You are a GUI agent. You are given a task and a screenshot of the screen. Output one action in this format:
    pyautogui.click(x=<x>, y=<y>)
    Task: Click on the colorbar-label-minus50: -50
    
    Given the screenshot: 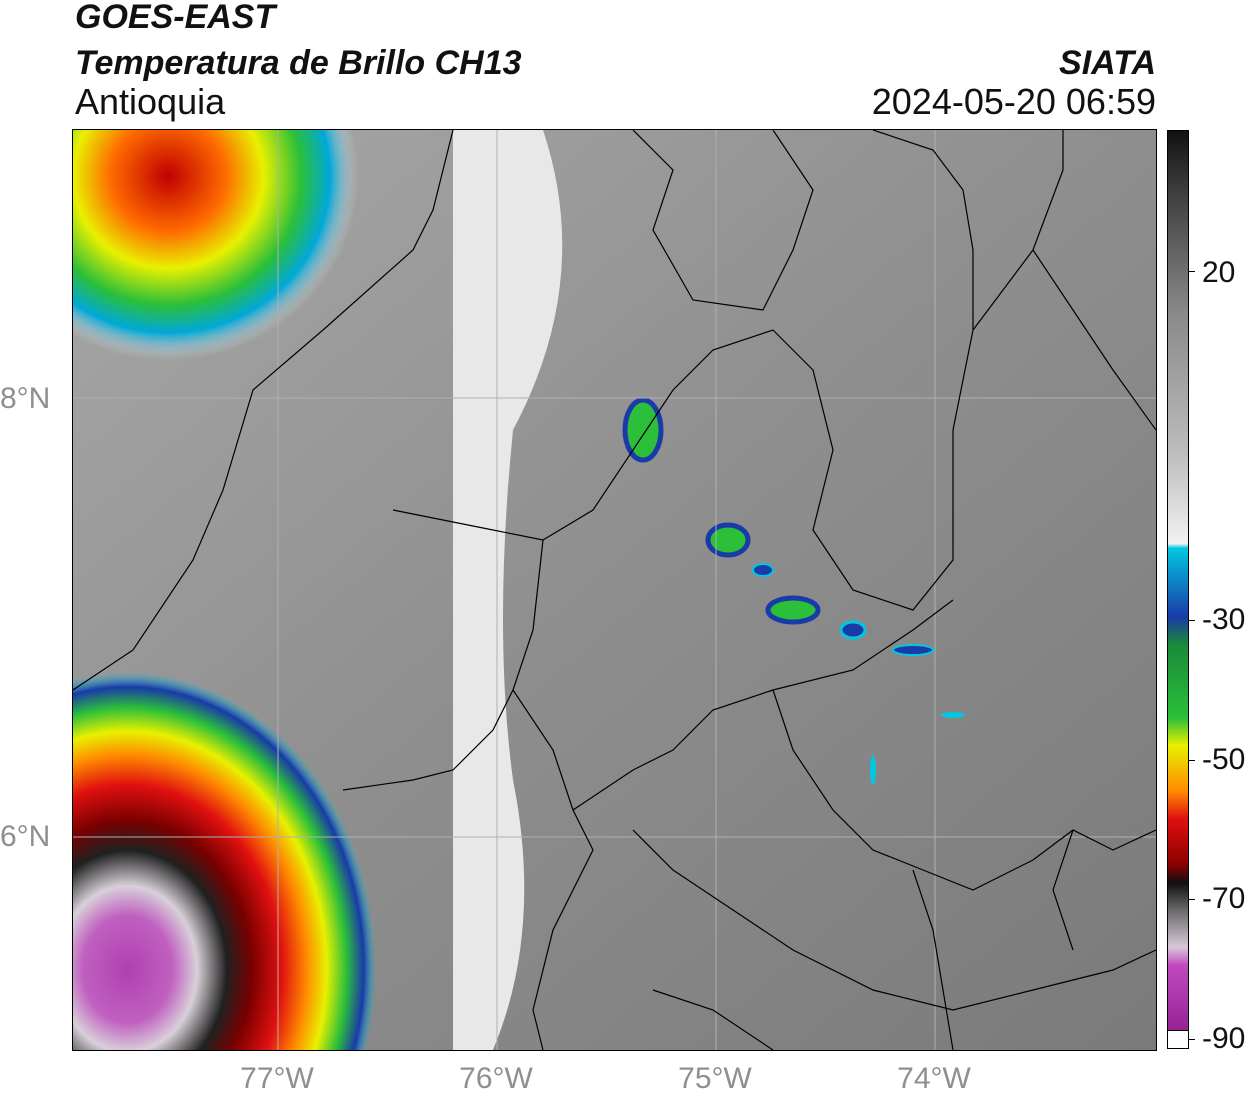 What is the action you would take?
    pyautogui.click(x=1224, y=759)
    